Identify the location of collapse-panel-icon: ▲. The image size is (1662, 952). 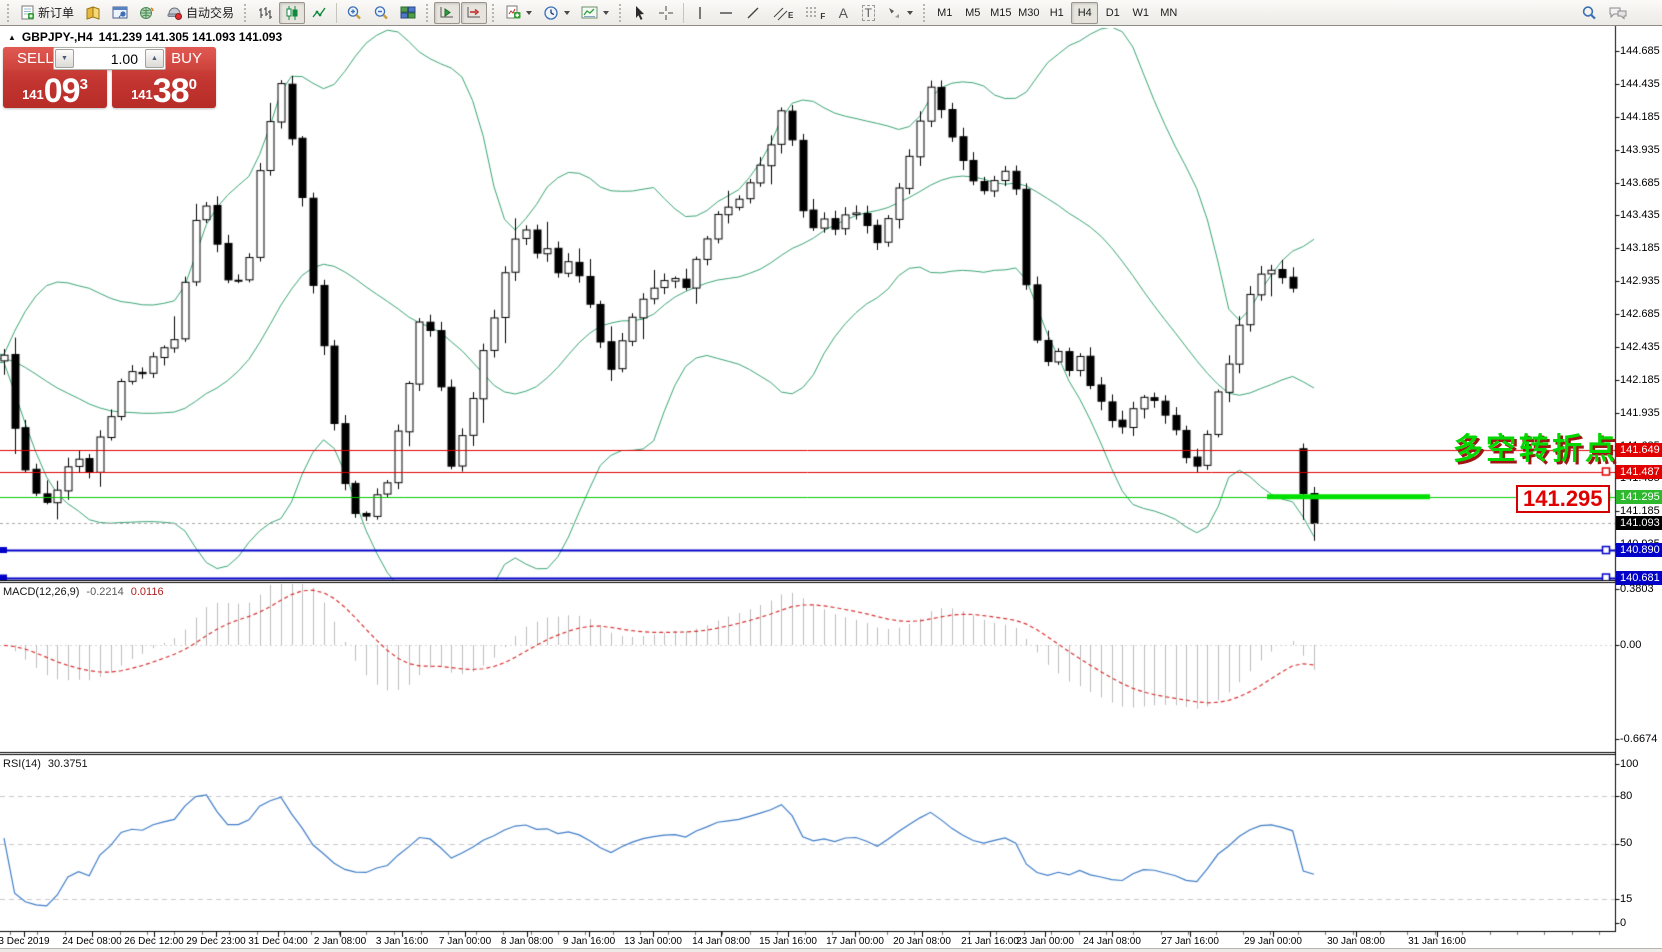
(12, 37).